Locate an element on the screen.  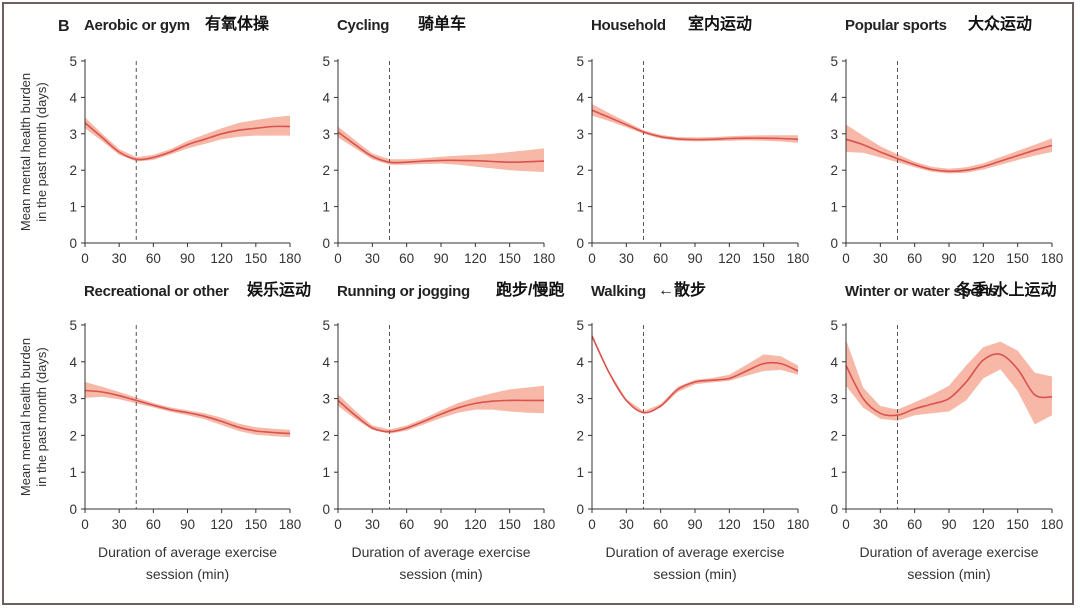
chart-title: Cycling is located at coordinates (363, 25).